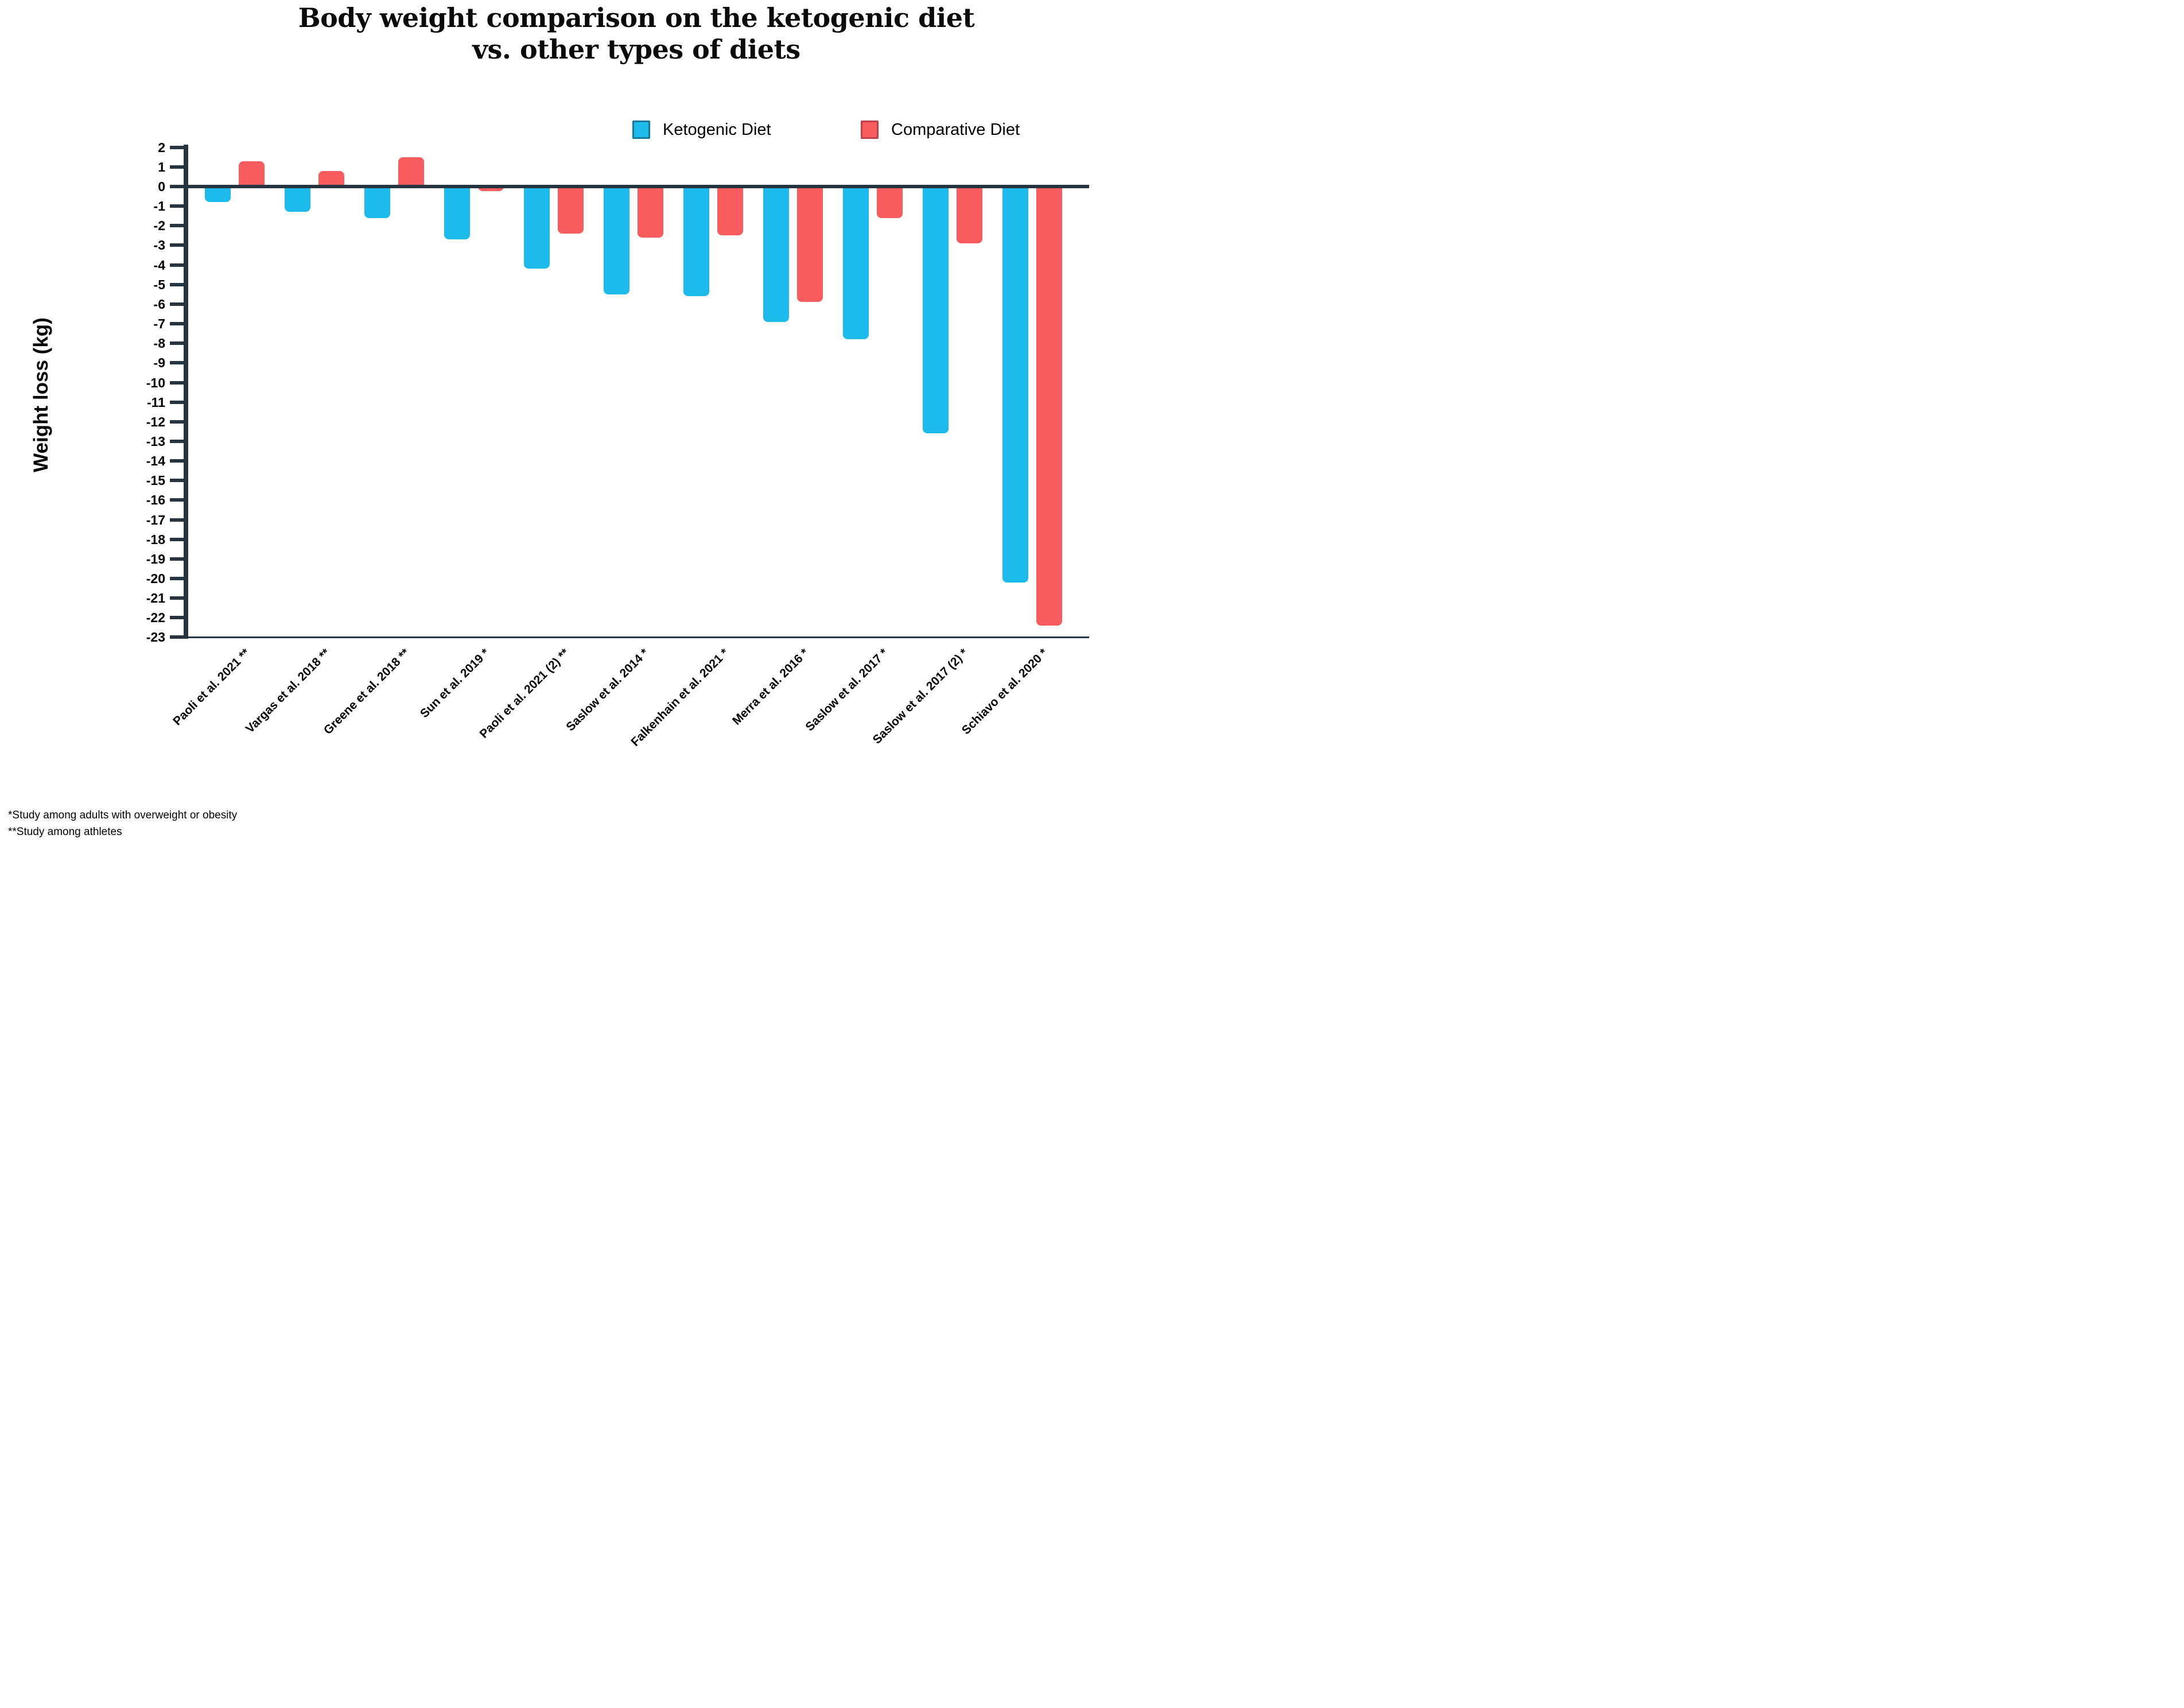 This screenshot has height=1708, width=2184. I want to click on x-axis-study-label: Paoli et al. 2021 **, so click(211, 687).